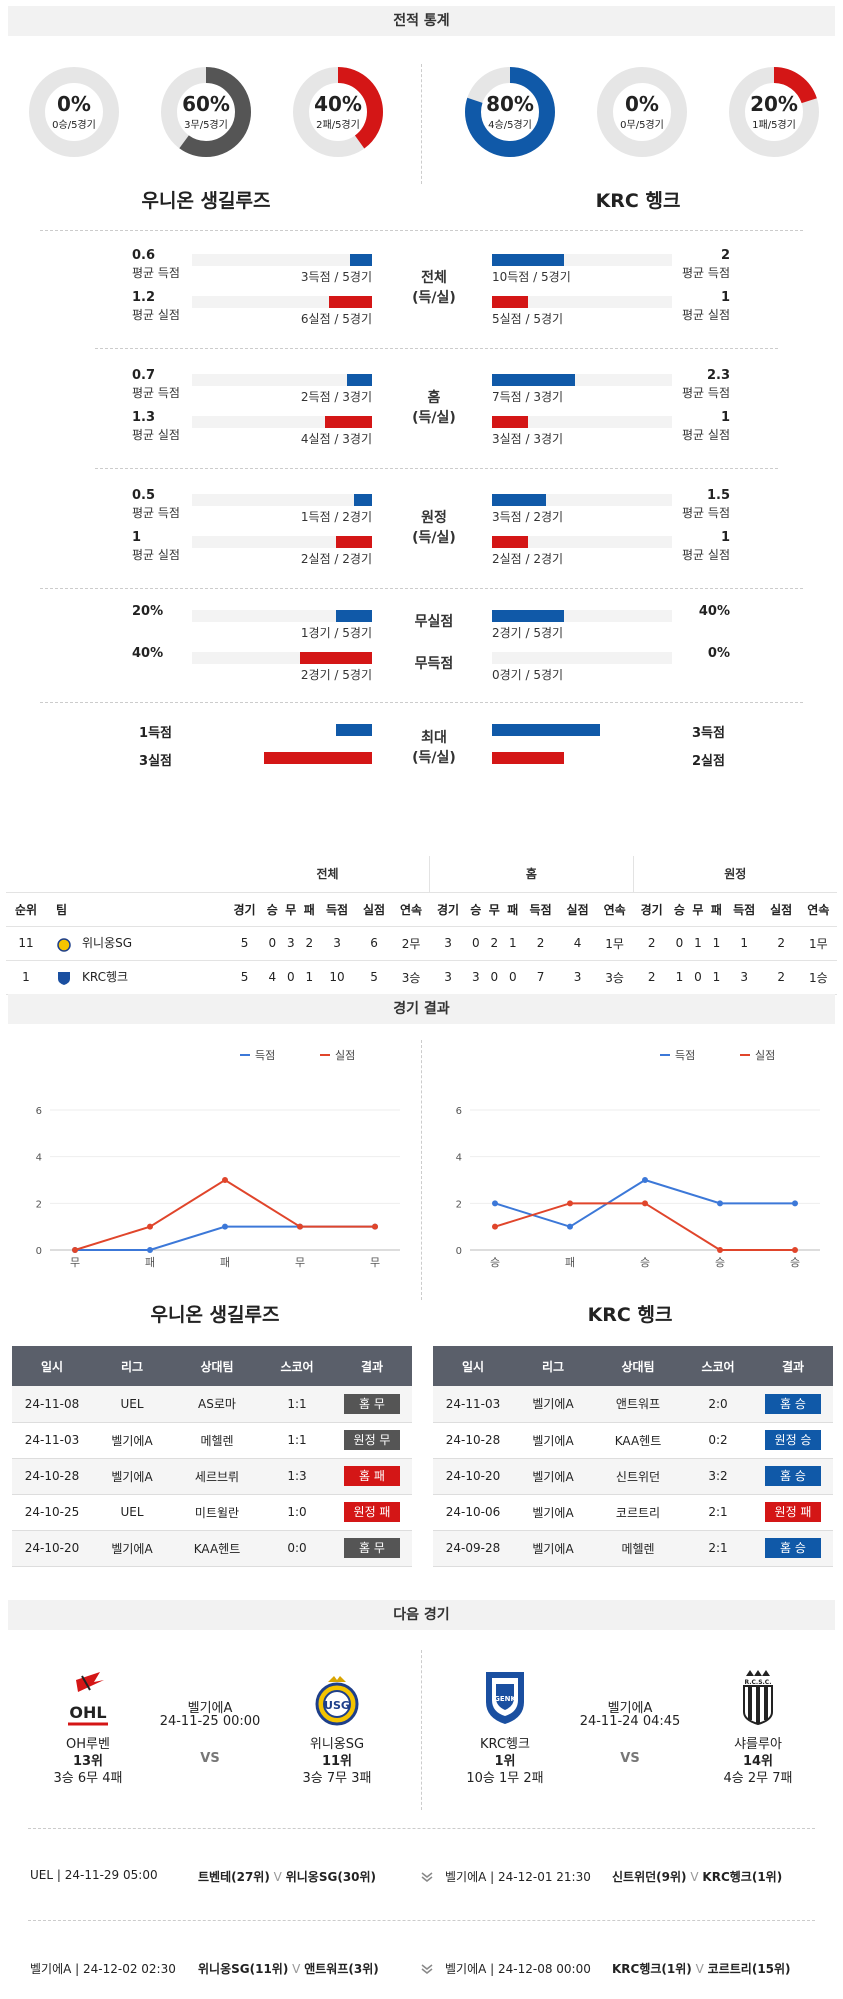 The height and width of the screenshot is (1999, 843). What do you see at coordinates (645, 1262) in the screenshot?
I see `x-tick-label: 승` at bounding box center [645, 1262].